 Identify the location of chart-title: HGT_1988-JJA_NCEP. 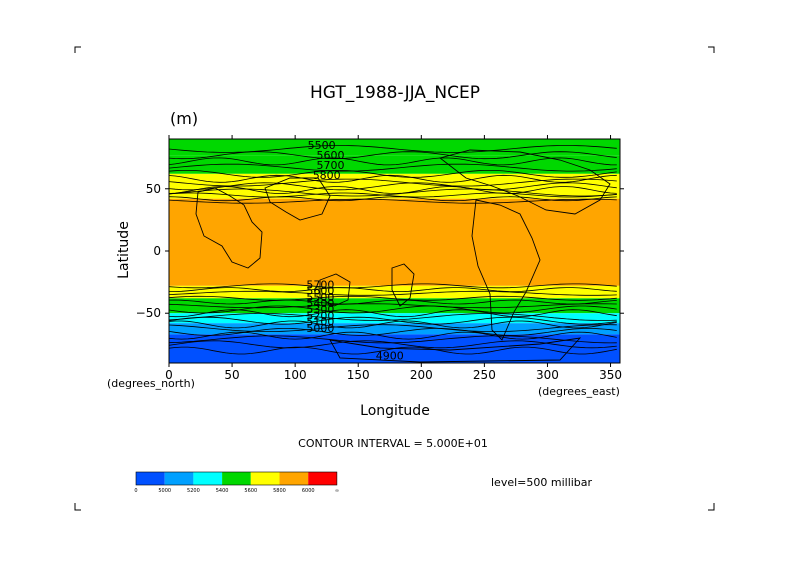
(395, 93).